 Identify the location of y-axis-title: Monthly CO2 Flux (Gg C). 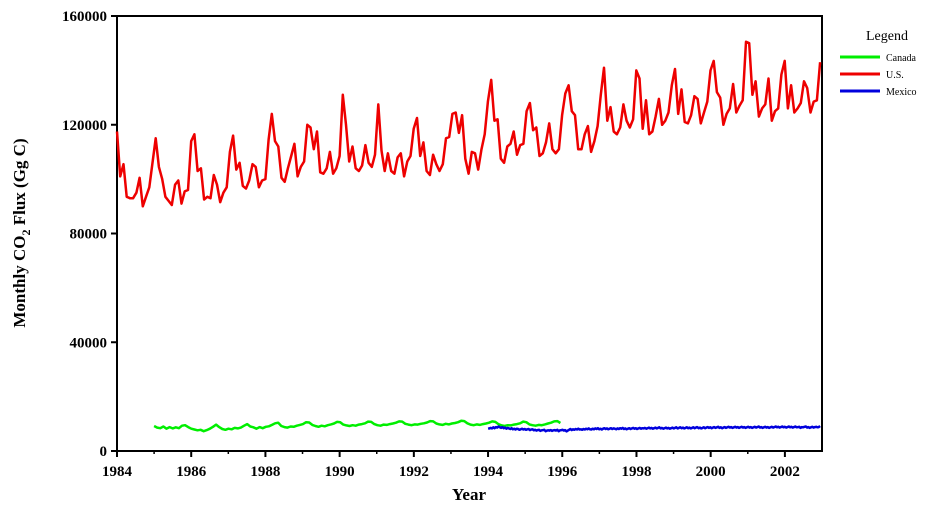
(21, 232).